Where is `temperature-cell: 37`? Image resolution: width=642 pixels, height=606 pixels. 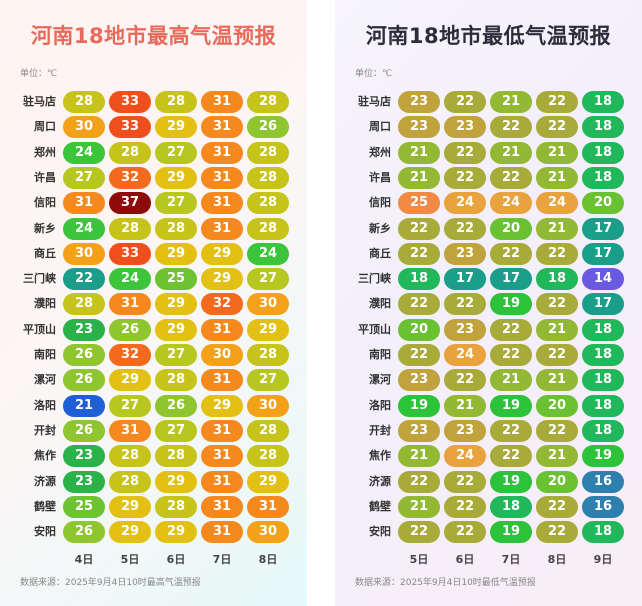
temperature-cell: 37 is located at coordinates (130, 203).